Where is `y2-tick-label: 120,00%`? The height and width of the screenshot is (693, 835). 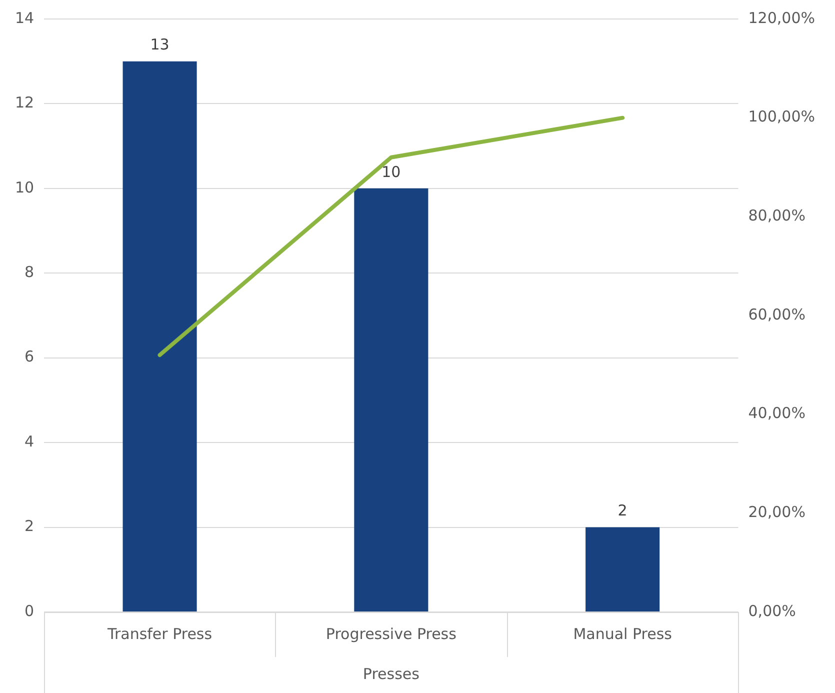 y2-tick-label: 120,00% is located at coordinates (782, 17).